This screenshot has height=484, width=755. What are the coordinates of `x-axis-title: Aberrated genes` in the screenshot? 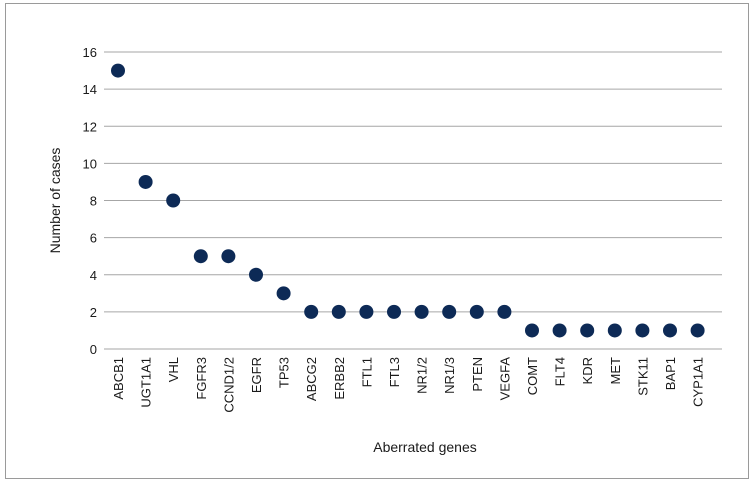 It's located at (425, 447).